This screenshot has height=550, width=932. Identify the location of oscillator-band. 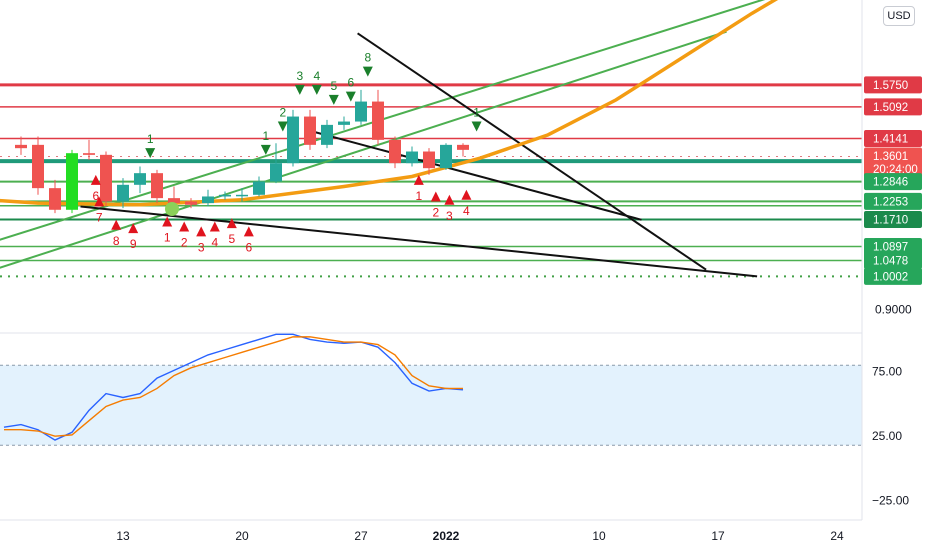
(431, 405).